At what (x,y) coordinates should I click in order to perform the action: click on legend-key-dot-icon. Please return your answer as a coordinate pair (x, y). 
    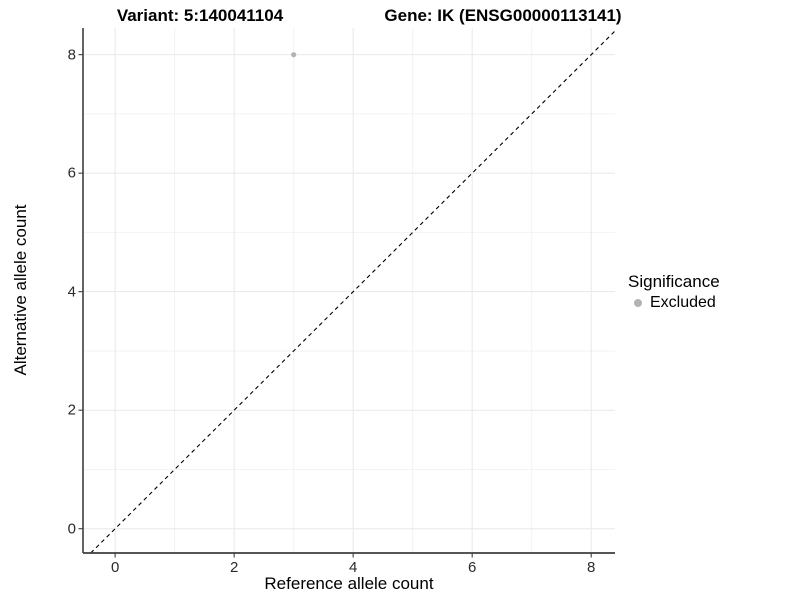
    Looking at the image, I should click on (638, 303).